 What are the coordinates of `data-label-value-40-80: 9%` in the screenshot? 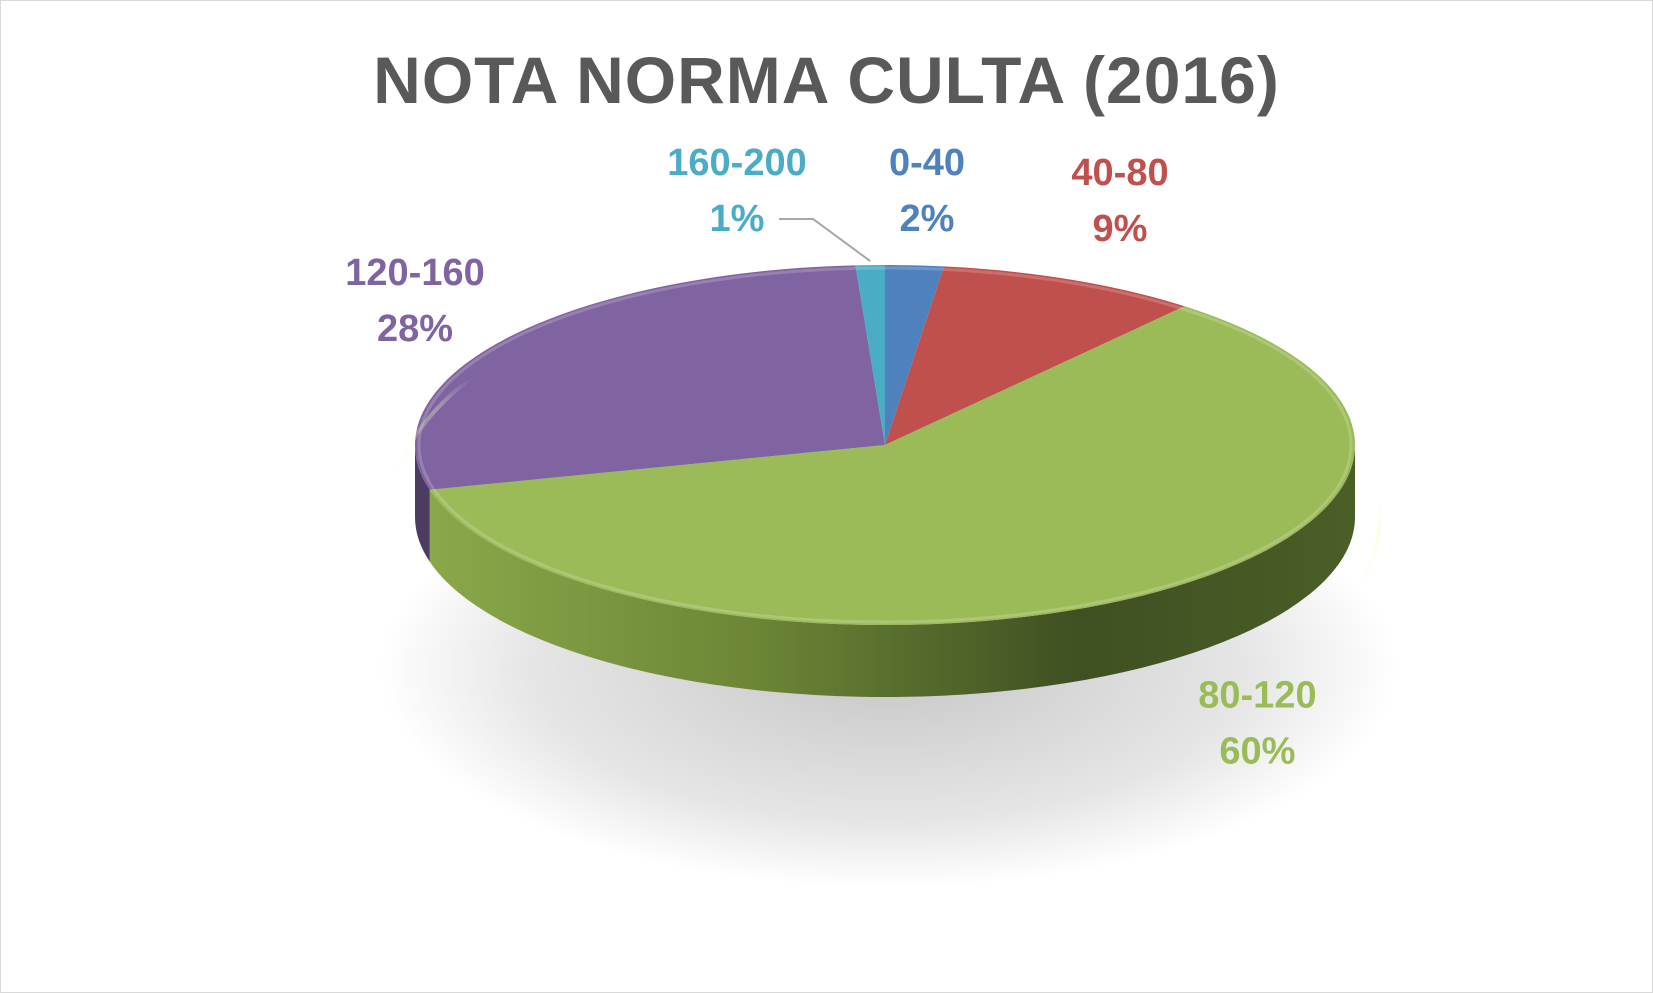 It's located at (1120, 229).